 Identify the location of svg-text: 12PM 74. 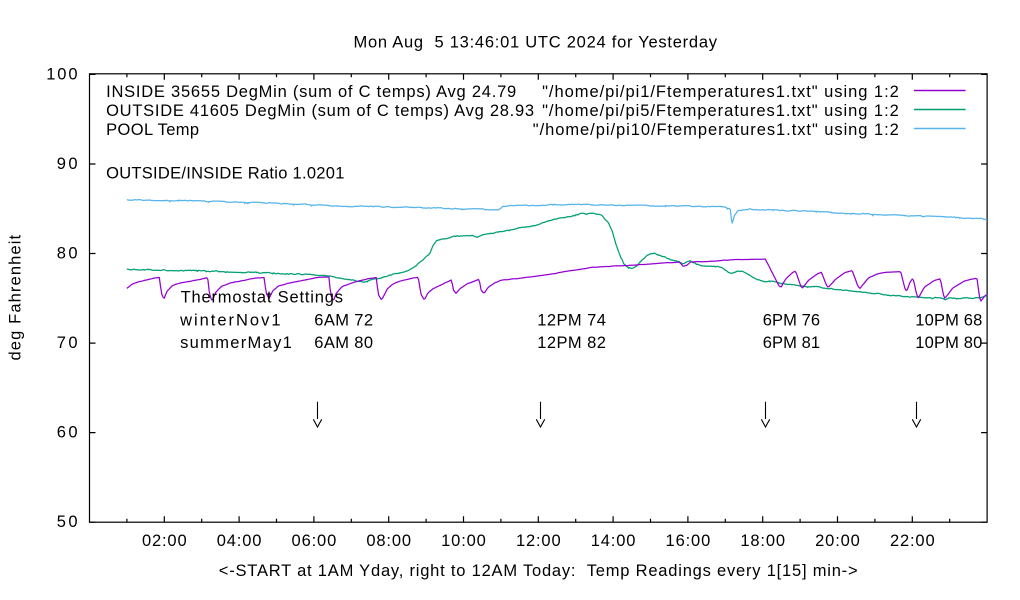
(571, 320).